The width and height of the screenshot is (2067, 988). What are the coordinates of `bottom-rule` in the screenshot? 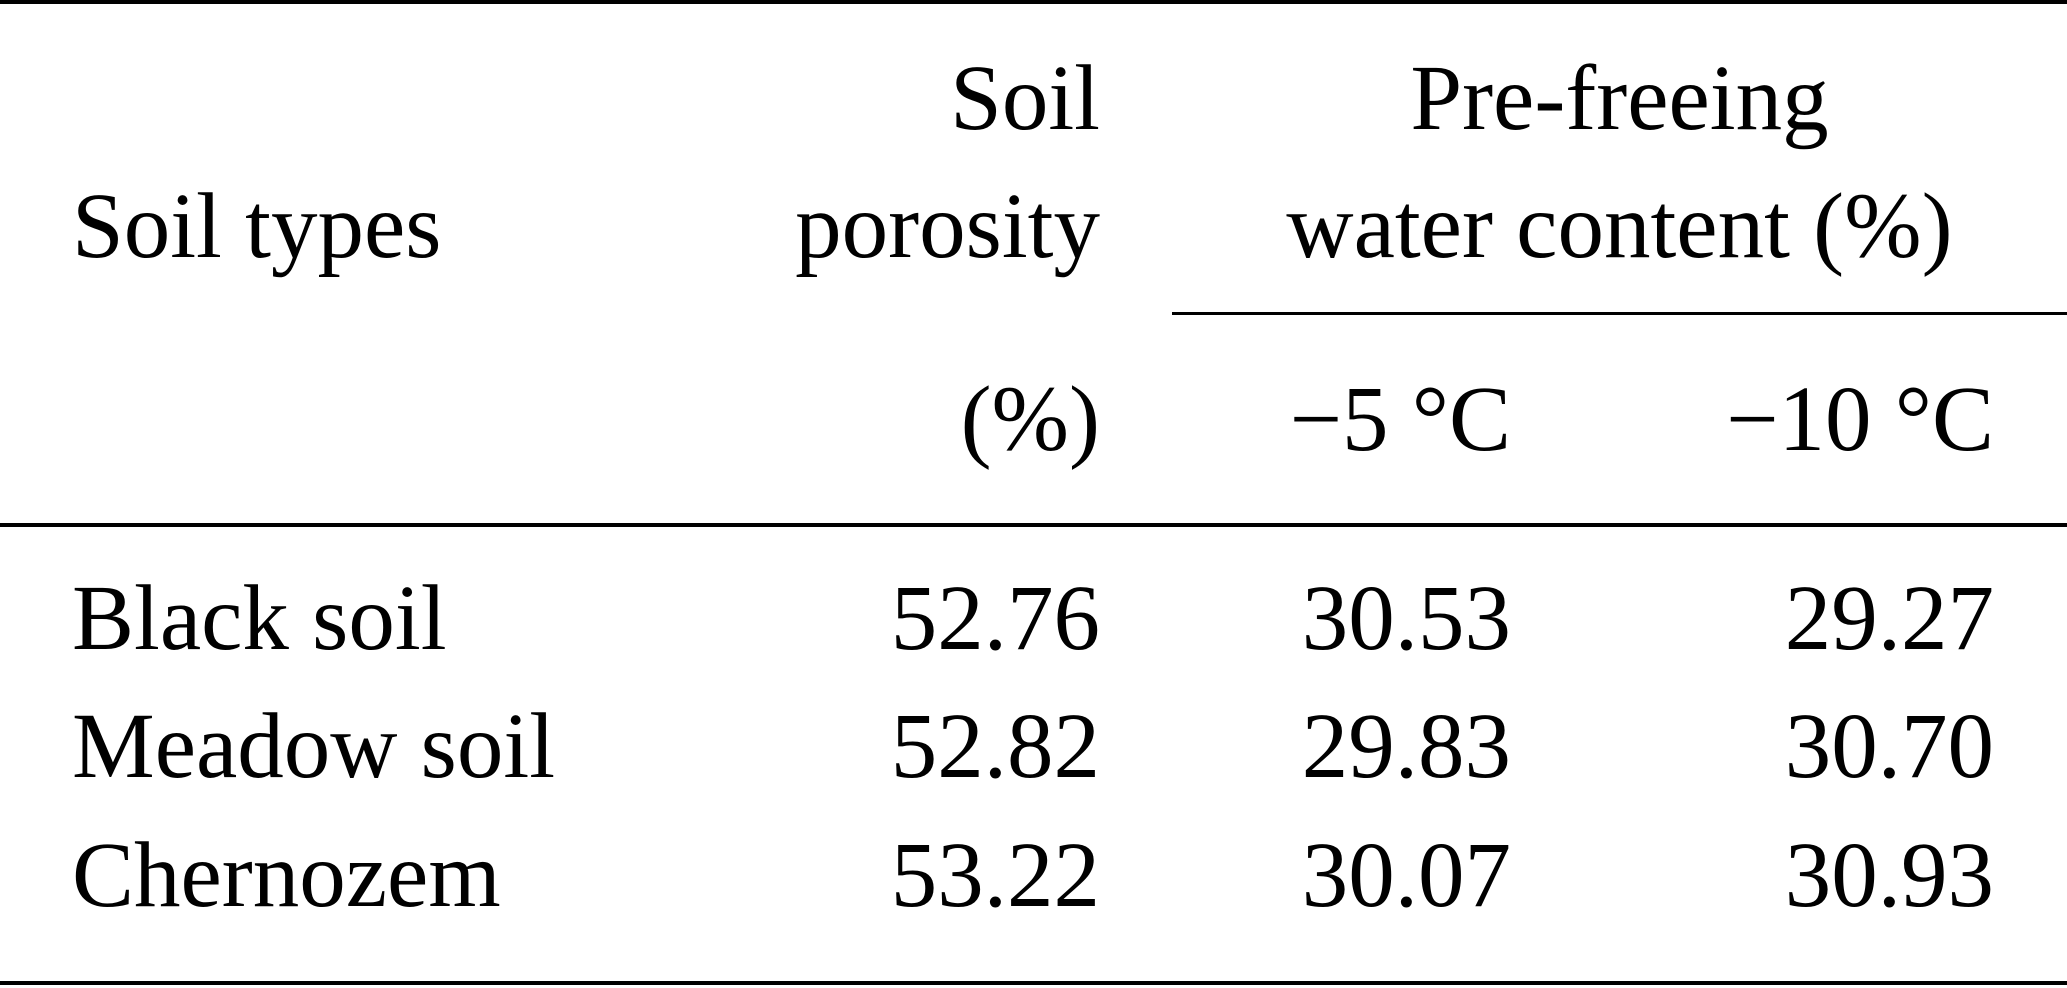 It's located at (1033, 983).